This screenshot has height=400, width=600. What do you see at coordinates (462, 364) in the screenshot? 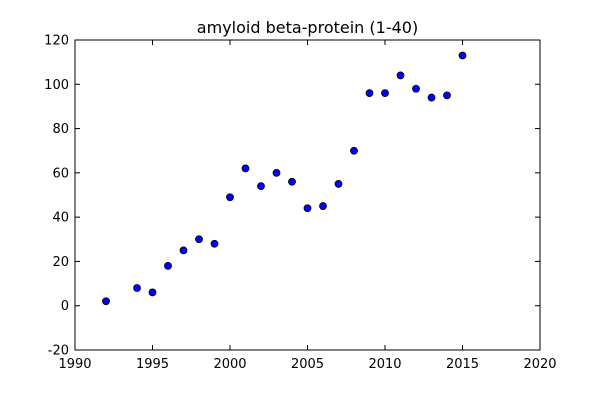
I see `x-tick-label: 2015` at bounding box center [462, 364].